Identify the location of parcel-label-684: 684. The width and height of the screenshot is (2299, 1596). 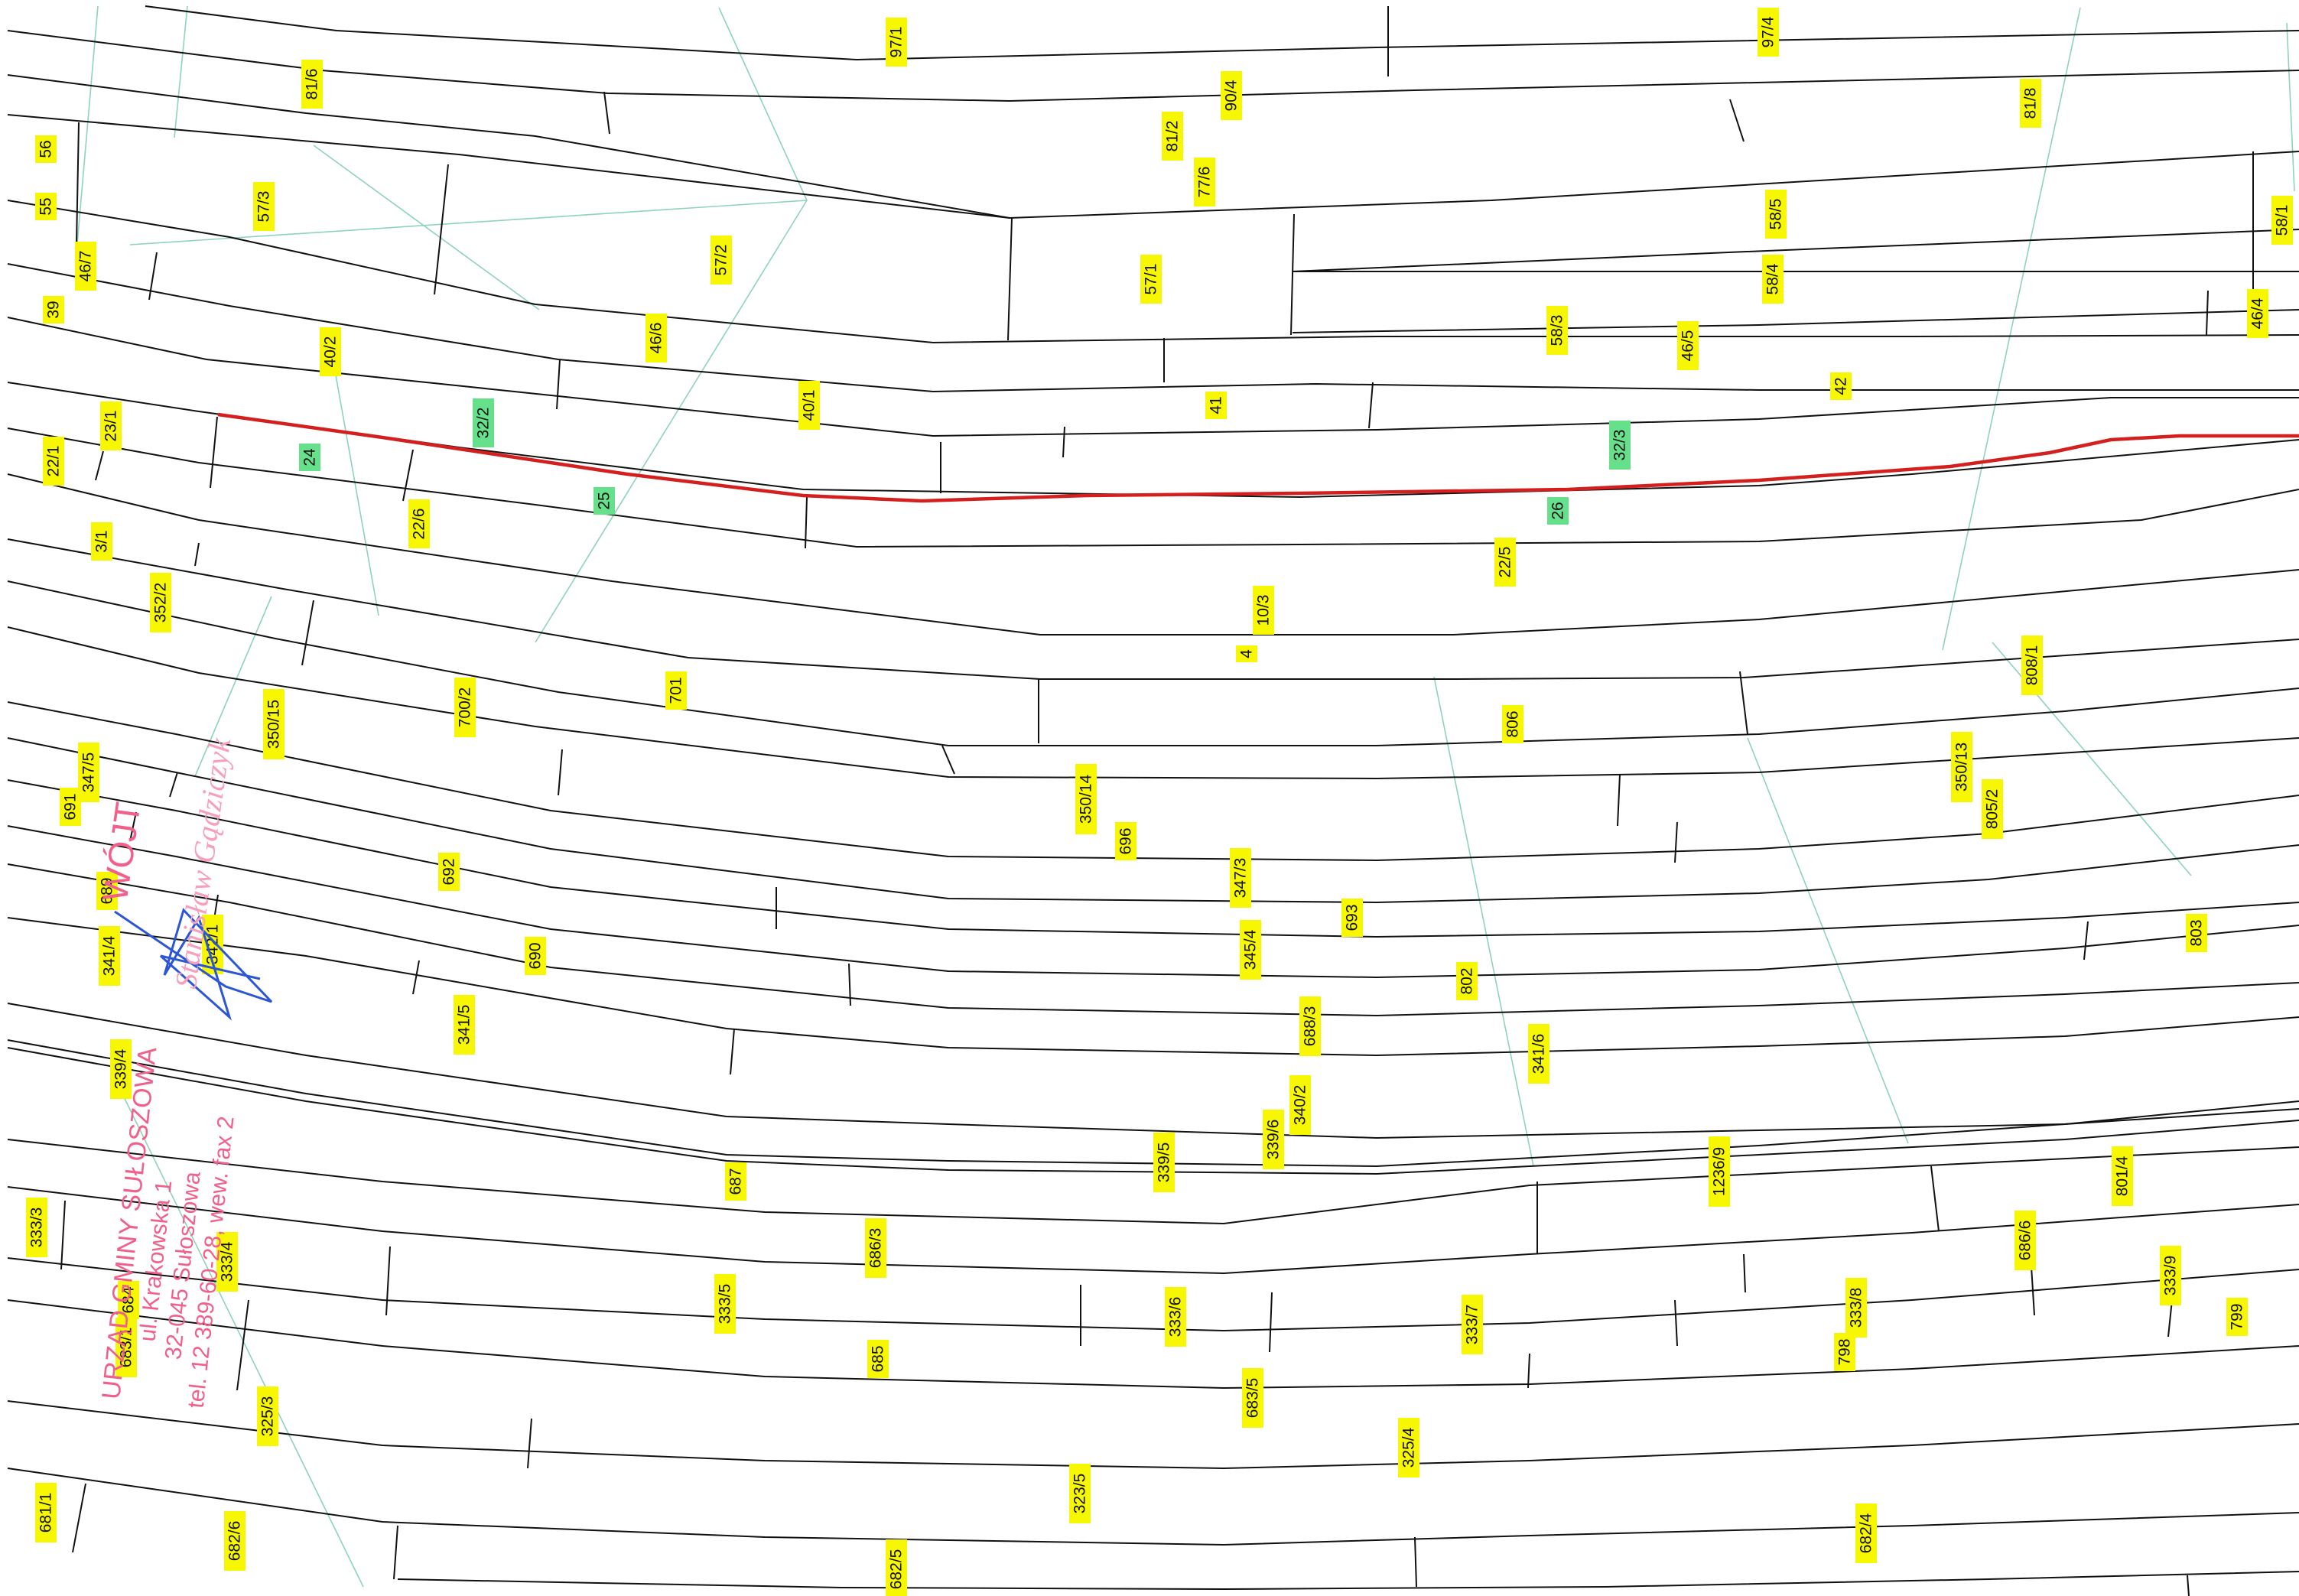
(128, 1300).